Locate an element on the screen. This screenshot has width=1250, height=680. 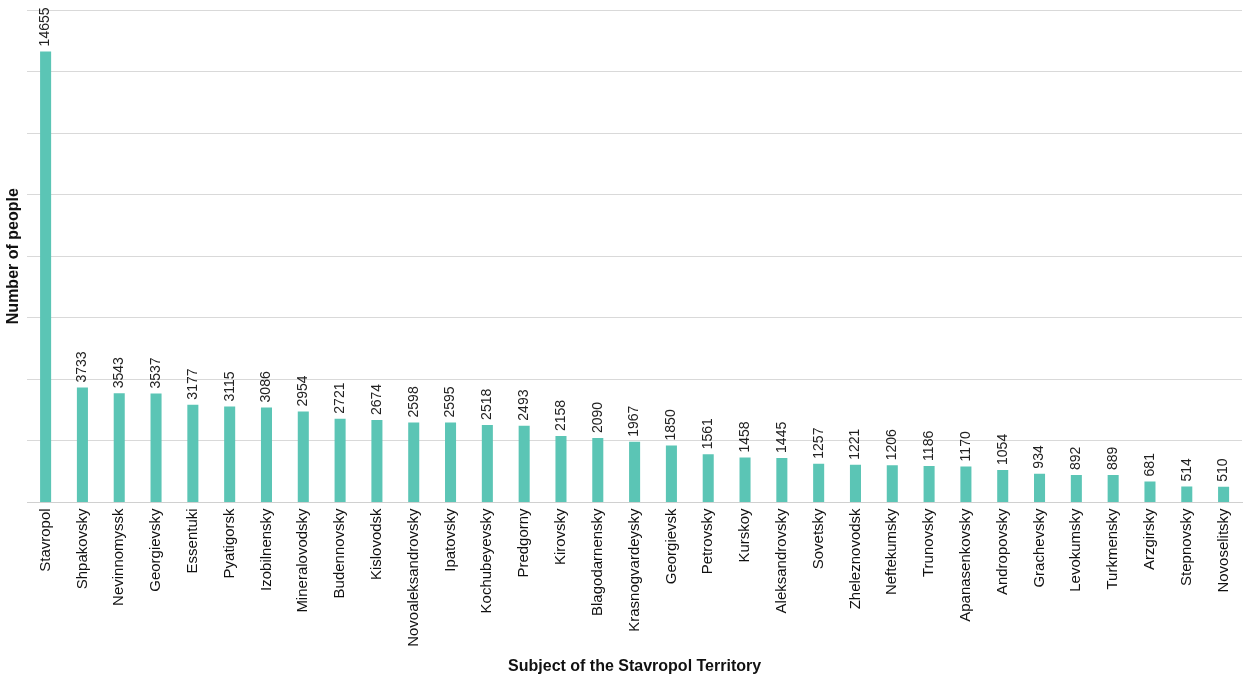
x-tick-label: Novoaleksandrovsky is located at coordinates (412, 577).